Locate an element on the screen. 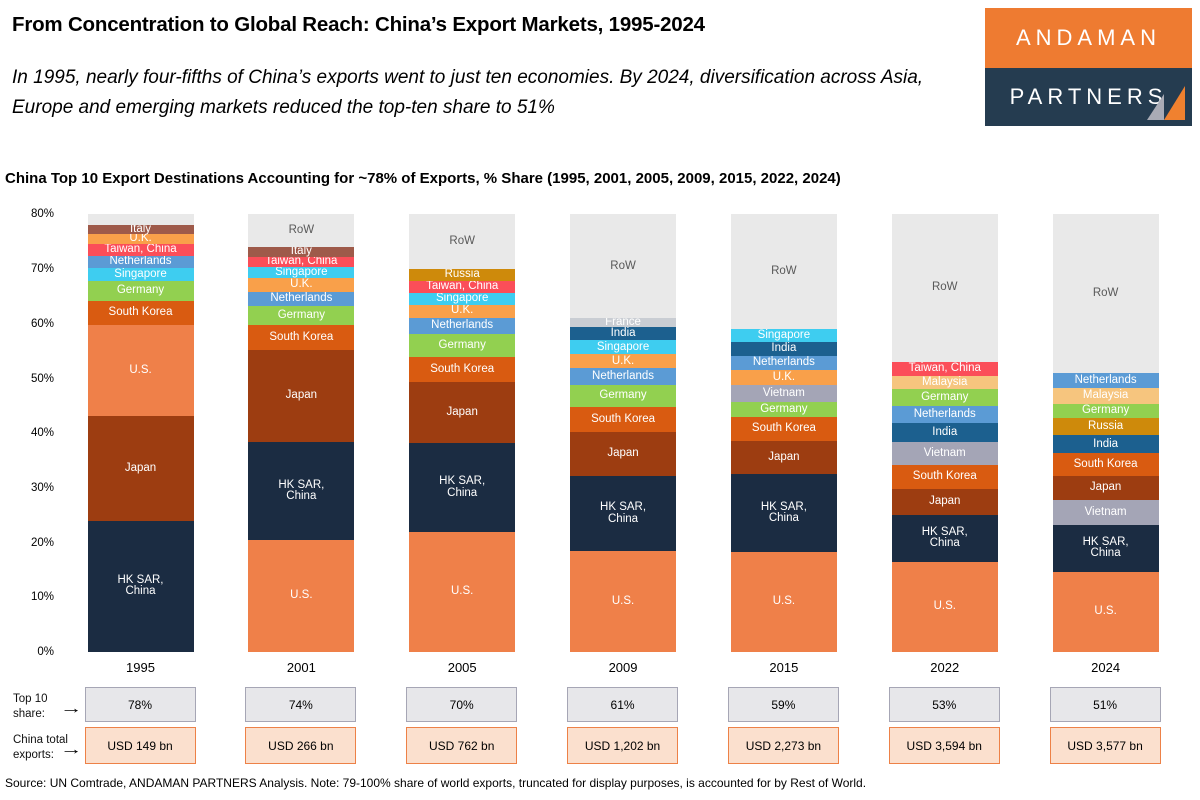  top10-share-box-1995: 78% is located at coordinates (140, 704).